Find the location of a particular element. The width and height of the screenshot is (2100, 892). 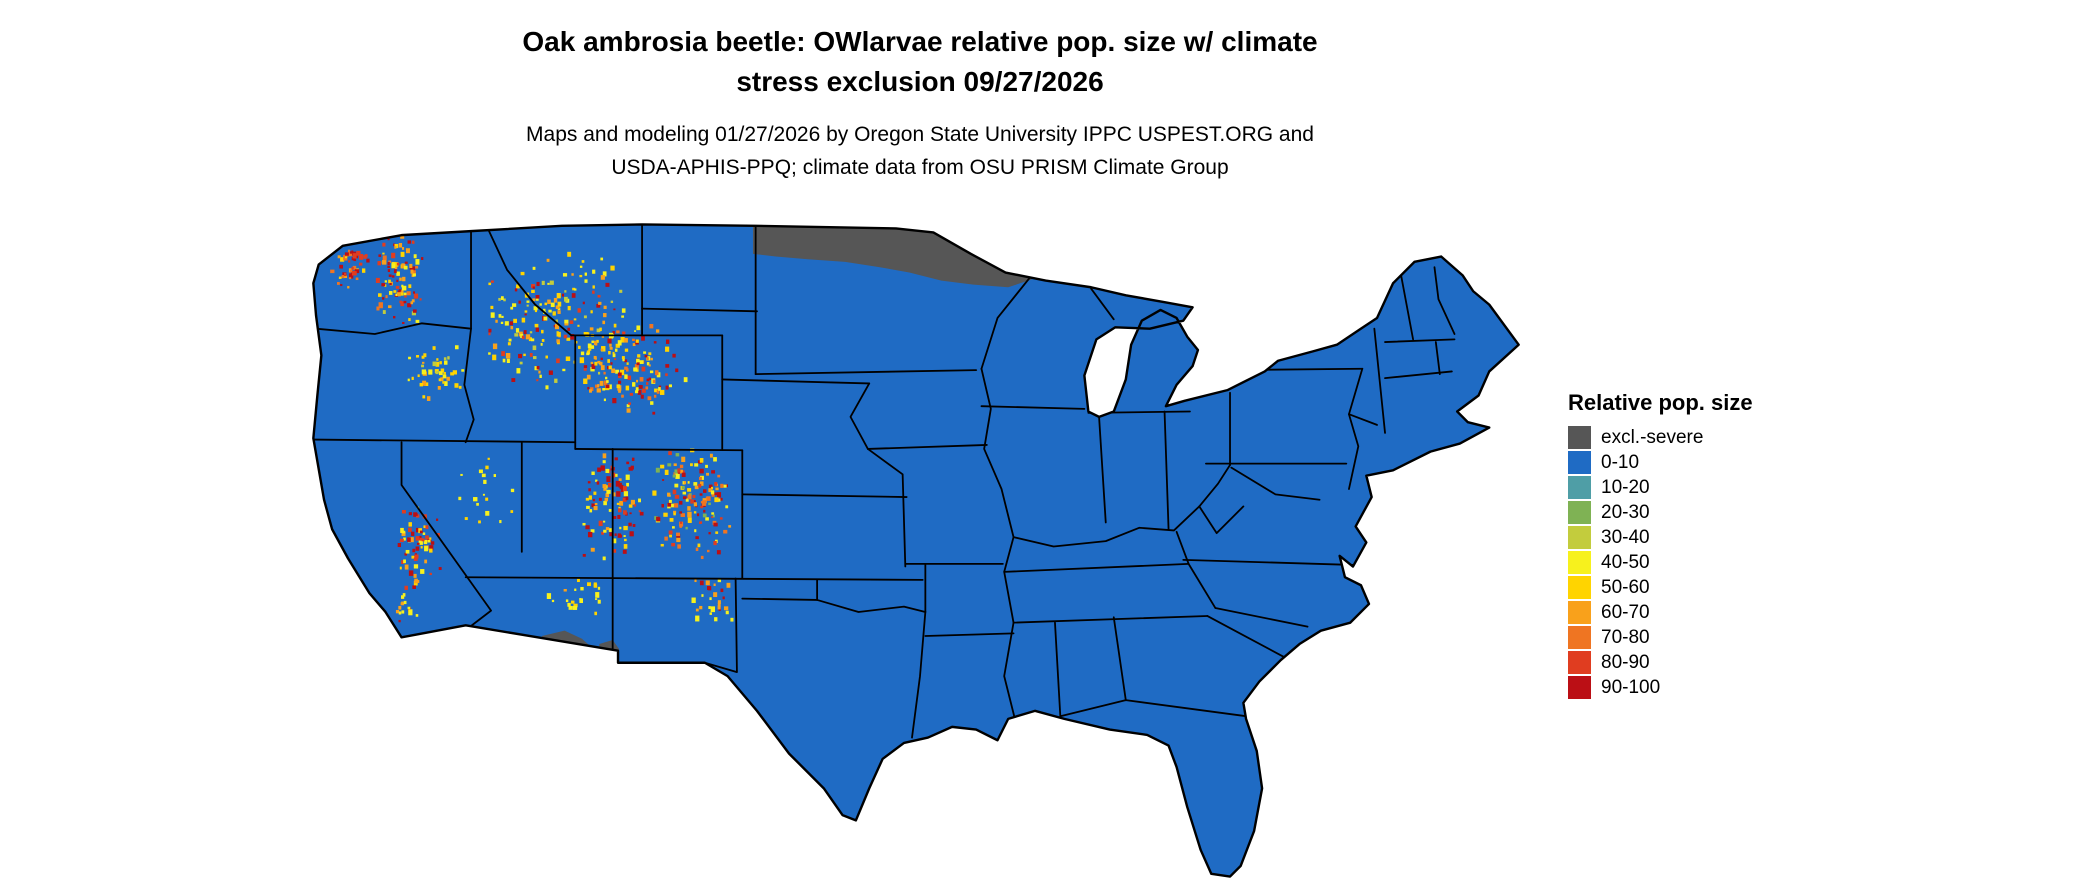

legend-swatch is located at coordinates (1579, 687).